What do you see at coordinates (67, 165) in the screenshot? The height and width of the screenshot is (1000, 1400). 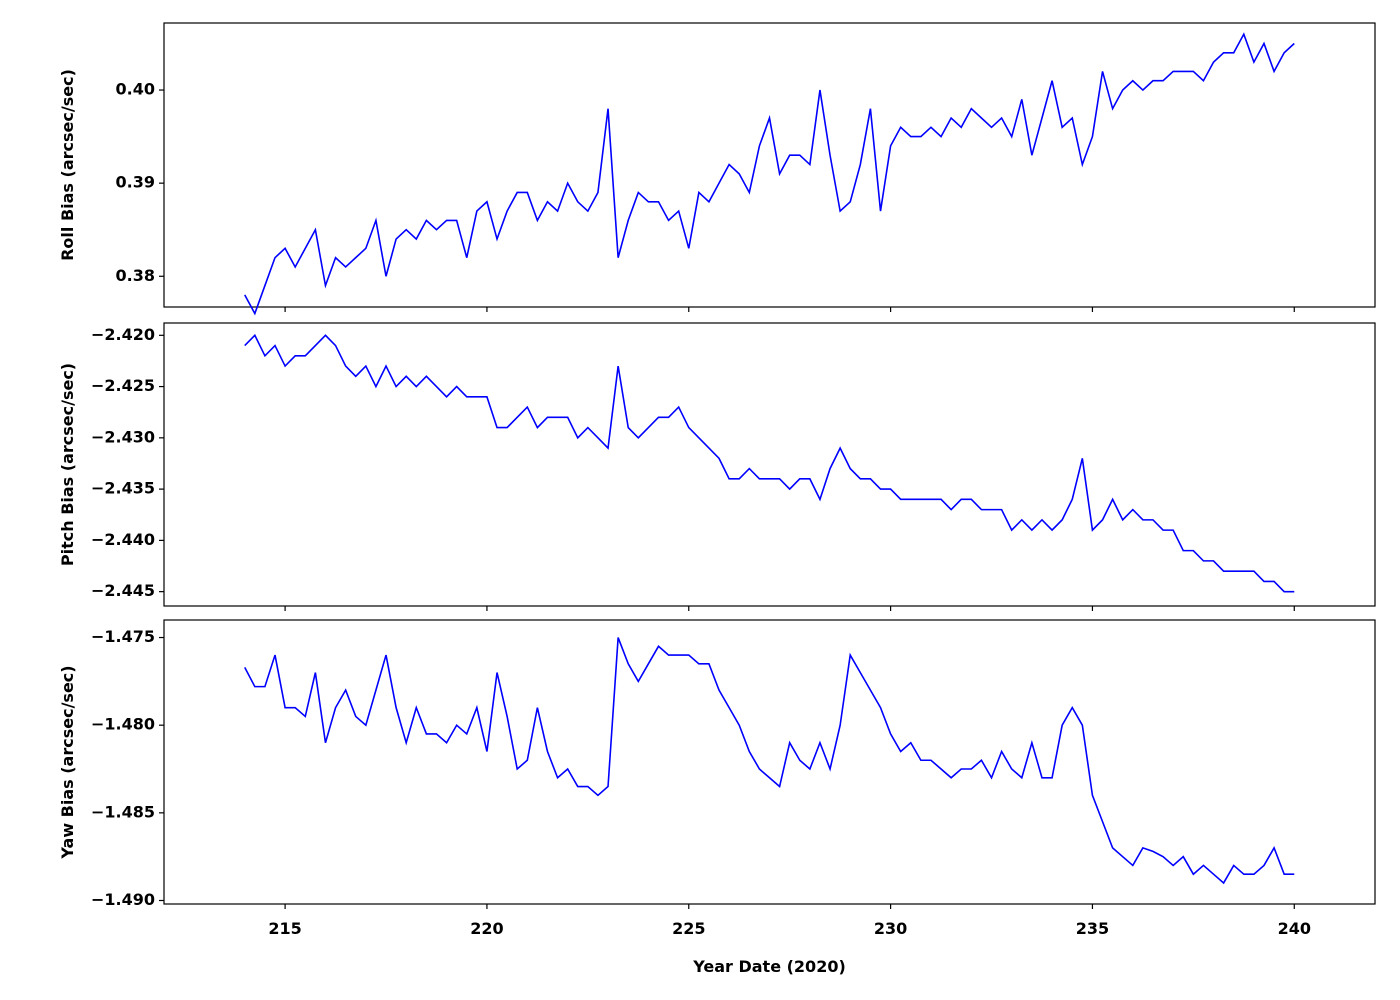 I see `y-axis-label: Roll Bias (arcsec/sec)` at bounding box center [67, 165].